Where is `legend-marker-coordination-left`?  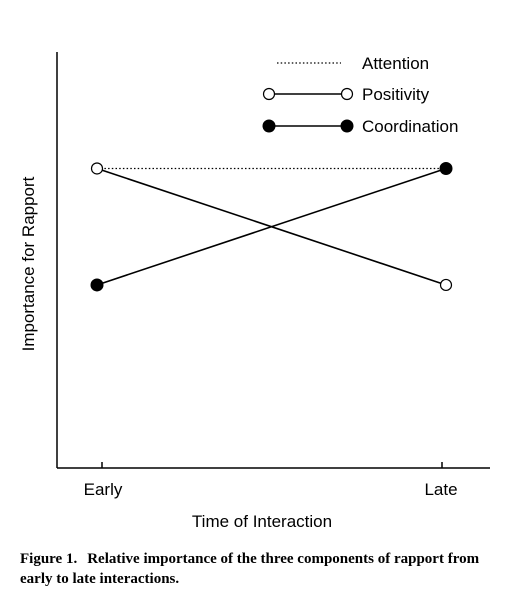
legend-marker-coordination-left is located at coordinates (269, 126).